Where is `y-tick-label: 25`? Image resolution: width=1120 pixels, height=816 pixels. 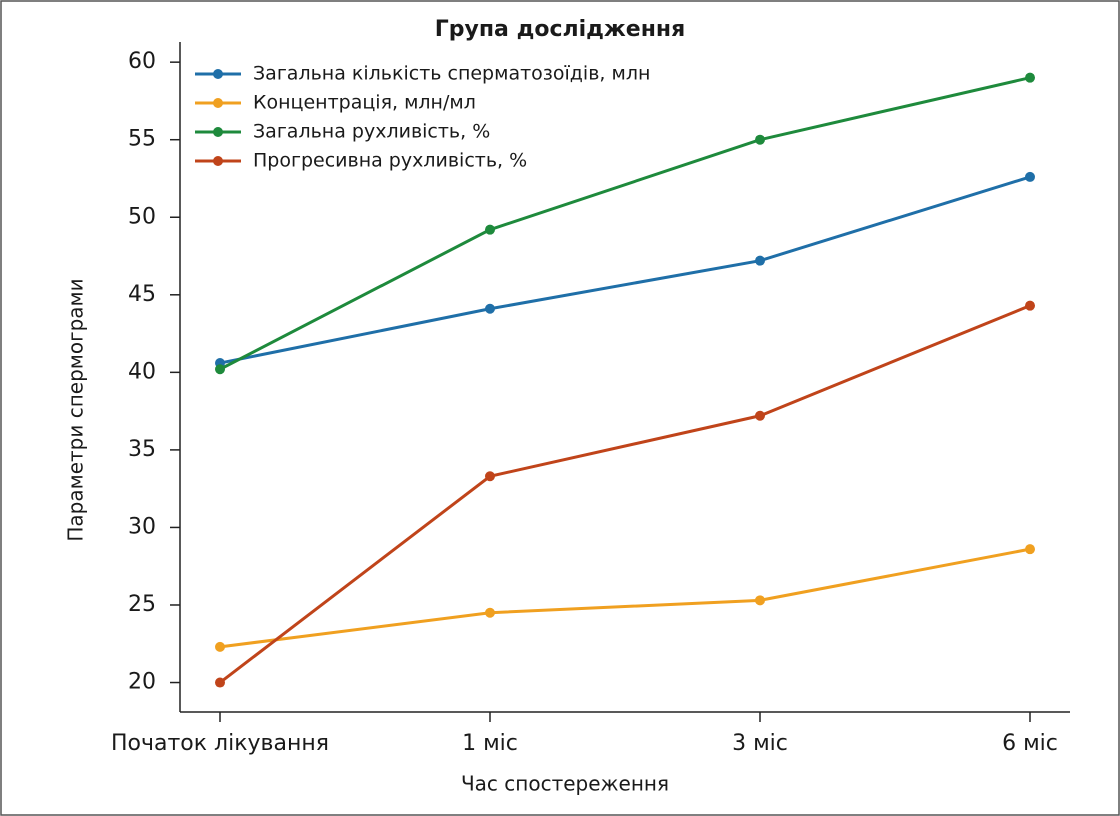 y-tick-label: 25 is located at coordinates (142, 604).